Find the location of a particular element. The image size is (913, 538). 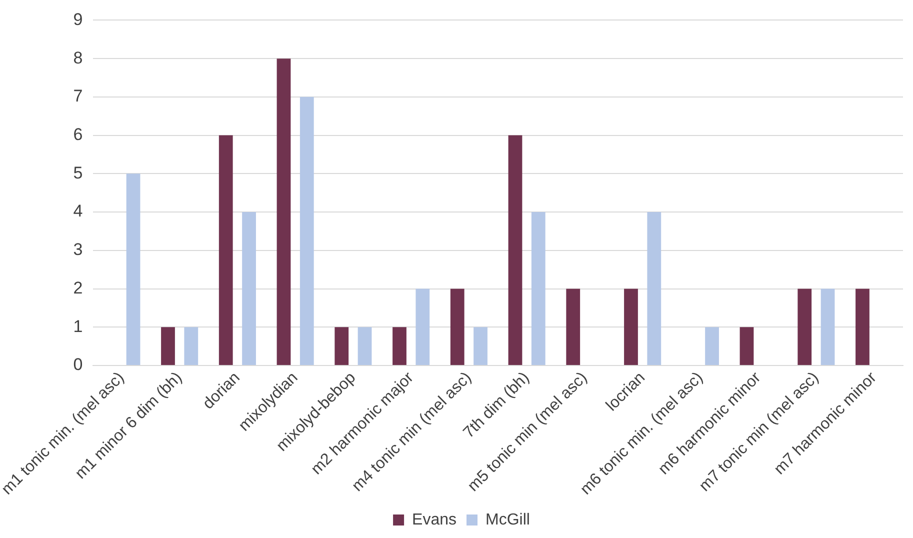

legend-label: McGill is located at coordinates (508, 519).